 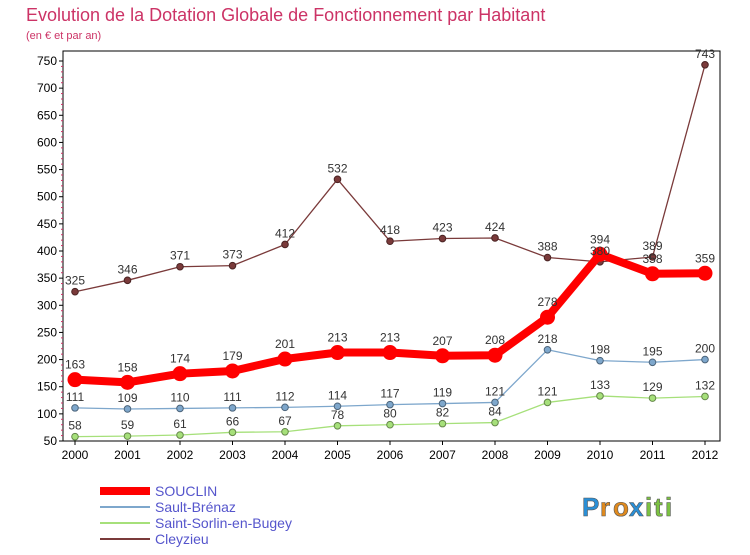 I want to click on data-label: 346, so click(x=127, y=269).